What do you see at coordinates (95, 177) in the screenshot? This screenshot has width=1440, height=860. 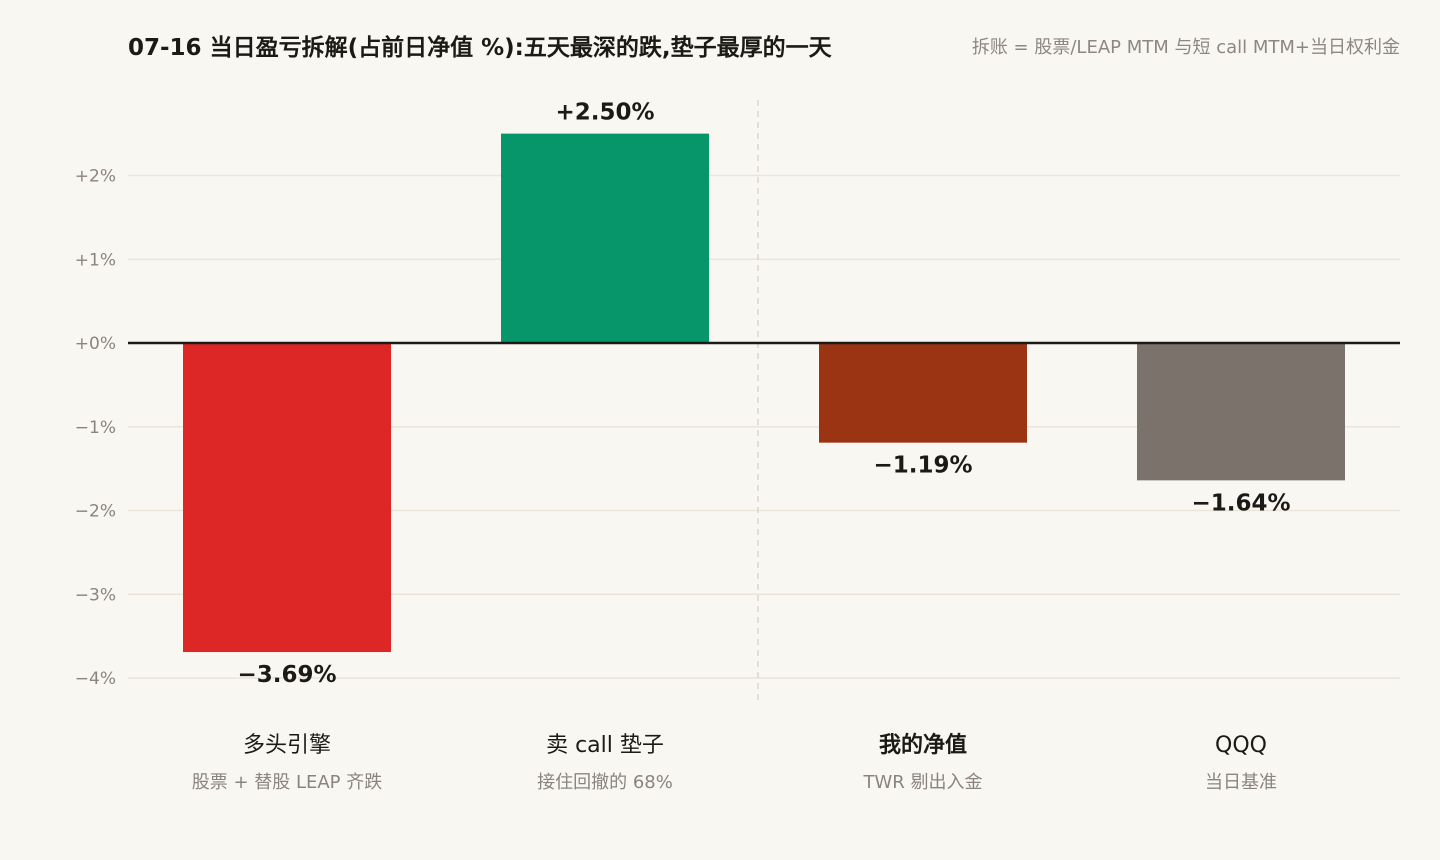 I see `y-tick-label: +2%` at bounding box center [95, 177].